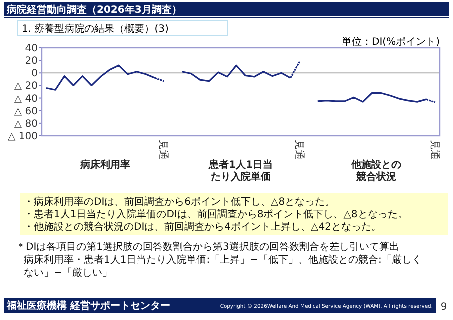 The height and width of the screenshot is (320, 453). What do you see at coordinates (391, 42) in the screenshot?
I see `y-axis-title: 単位：DI(%ポイント)` at bounding box center [391, 42].